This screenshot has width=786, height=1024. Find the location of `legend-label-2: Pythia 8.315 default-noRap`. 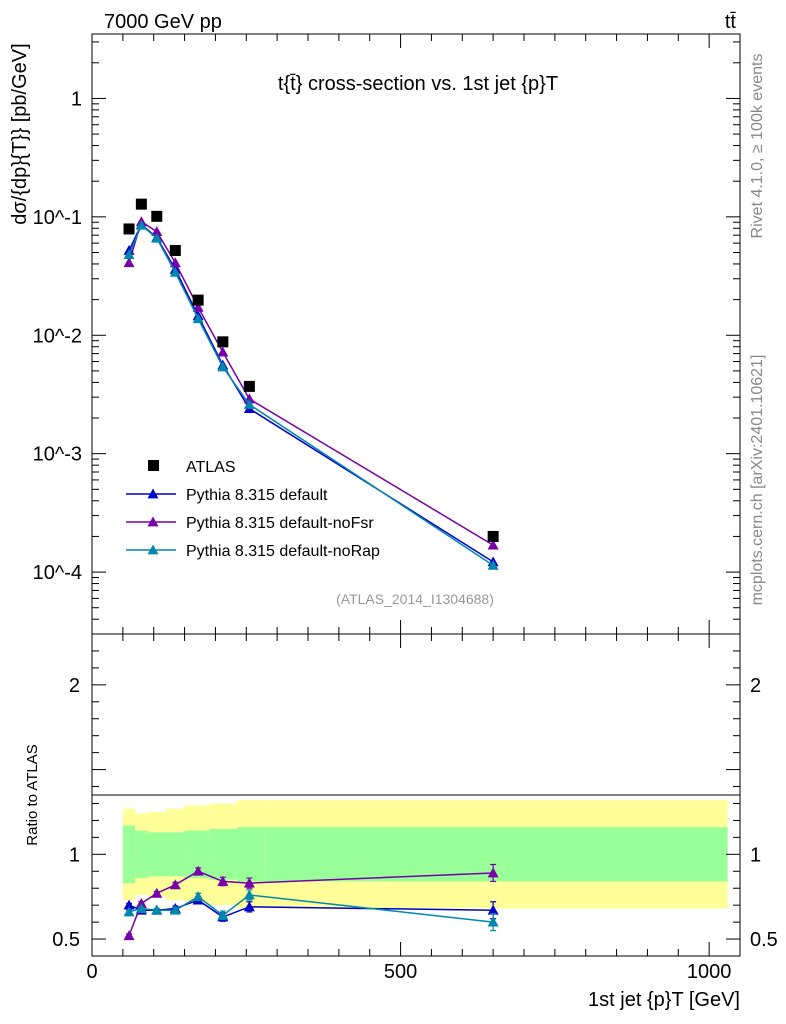

legend-label-2: Pythia 8.315 default-noRap is located at coordinates (283, 551).